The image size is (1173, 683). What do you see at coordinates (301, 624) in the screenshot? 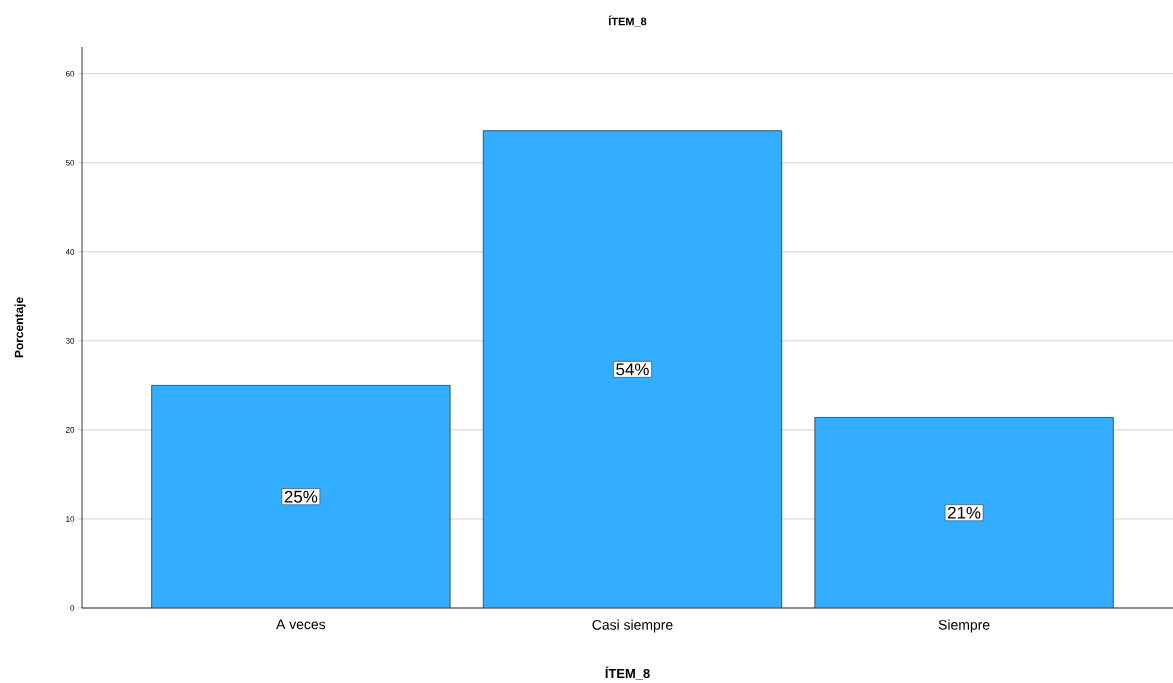
I see `x-tick-label: A veces` at bounding box center [301, 624].